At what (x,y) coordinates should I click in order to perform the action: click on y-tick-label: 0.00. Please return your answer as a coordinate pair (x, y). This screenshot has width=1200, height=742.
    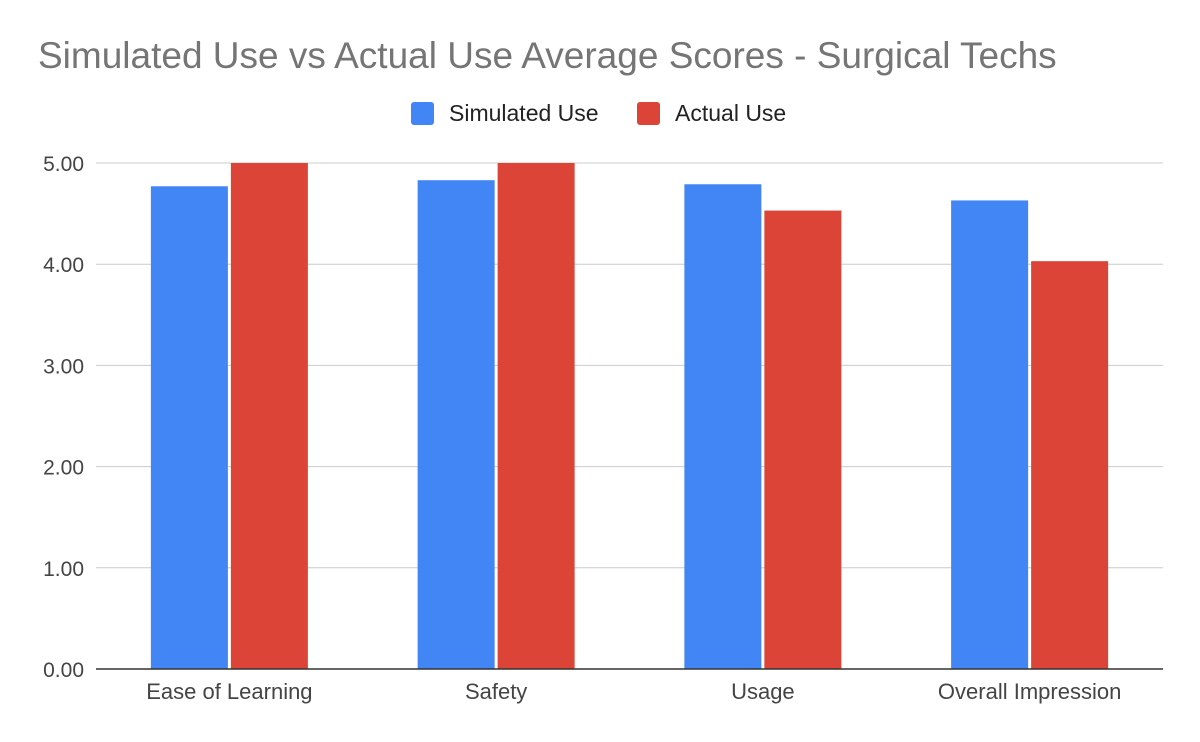
    Looking at the image, I should click on (63, 670).